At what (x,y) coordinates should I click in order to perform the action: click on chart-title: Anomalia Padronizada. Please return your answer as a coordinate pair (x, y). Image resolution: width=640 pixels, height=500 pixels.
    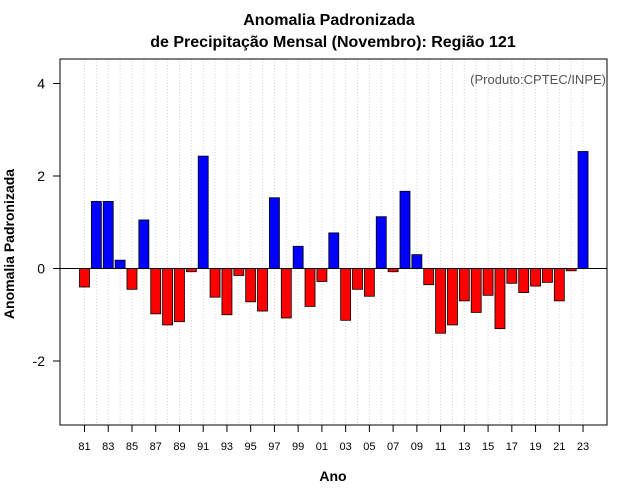
    Looking at the image, I should click on (329, 20).